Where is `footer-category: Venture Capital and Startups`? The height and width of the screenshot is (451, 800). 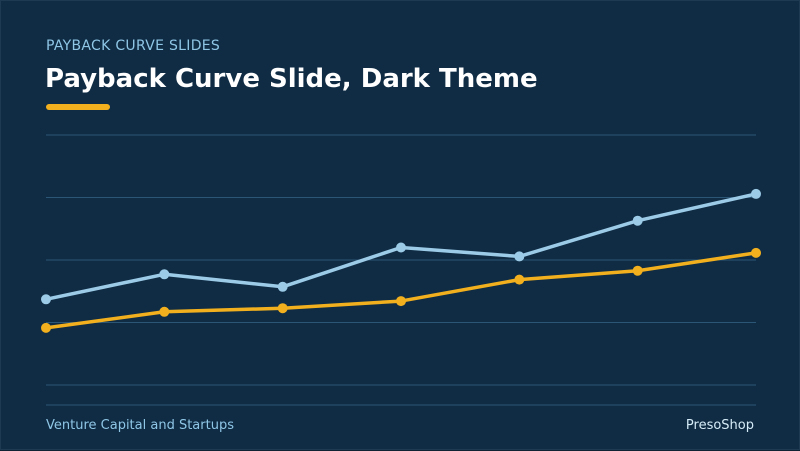 footer-category: Venture Capital and Startups is located at coordinates (140, 425).